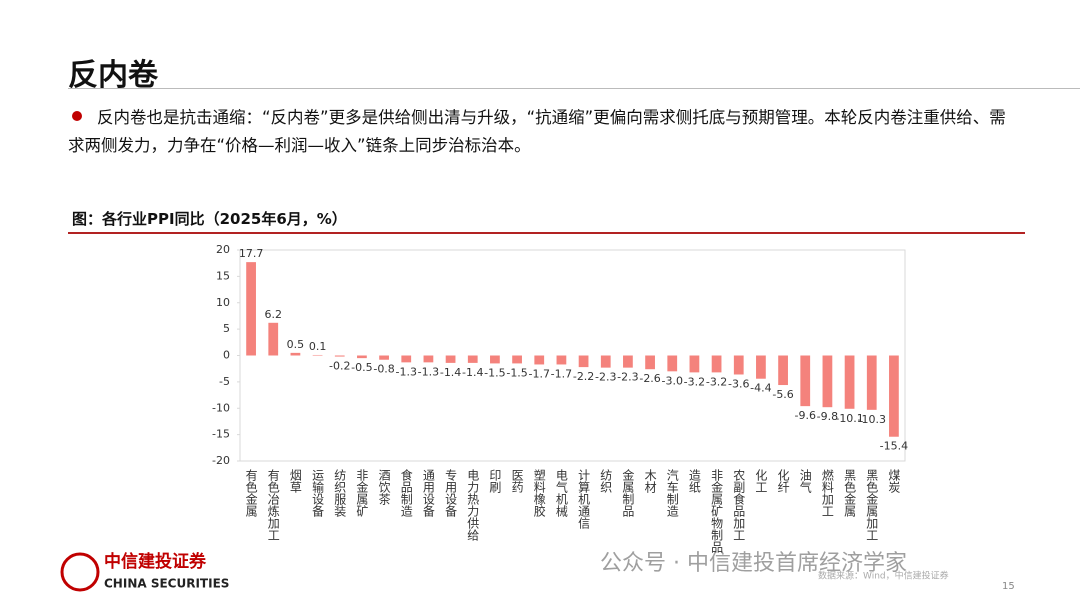 The width and height of the screenshot is (1080, 608). Describe the element at coordinates (760, 388) in the screenshot. I see `value-label: -4.4` at that location.